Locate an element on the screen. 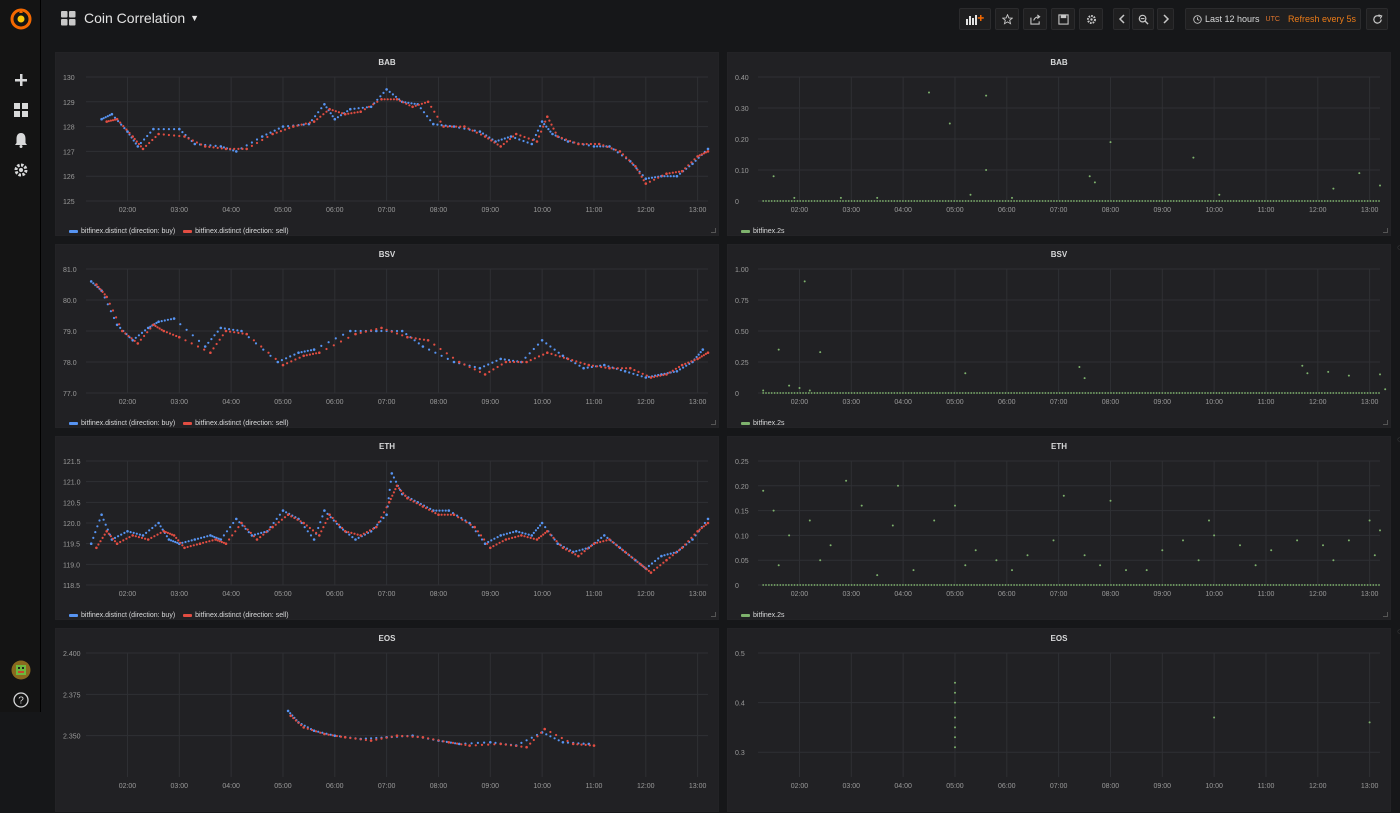 This screenshot has width=1400, height=813. dashboards-icon is located at coordinates (21, 110).